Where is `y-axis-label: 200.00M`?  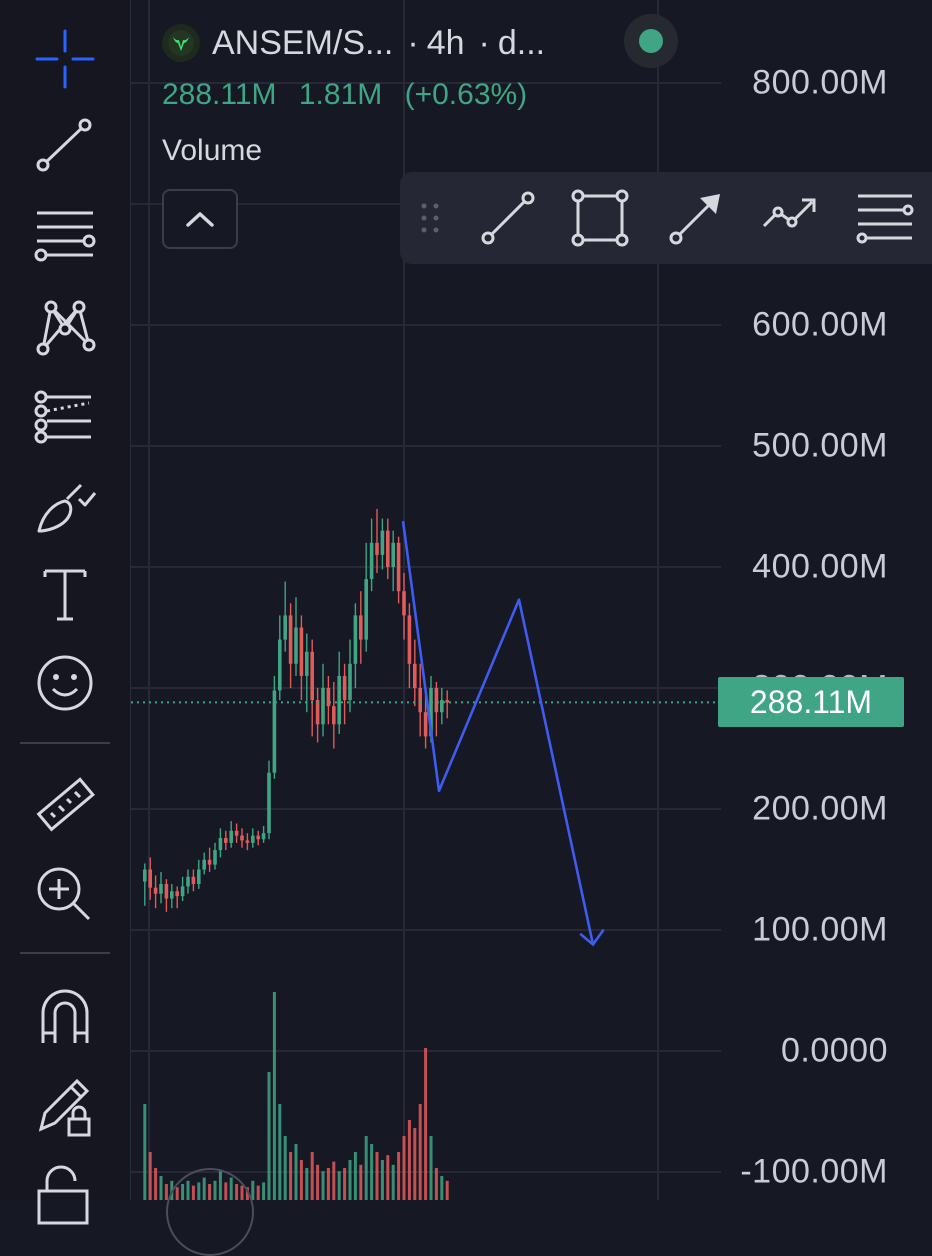 y-axis-label: 200.00M is located at coordinates (820, 808).